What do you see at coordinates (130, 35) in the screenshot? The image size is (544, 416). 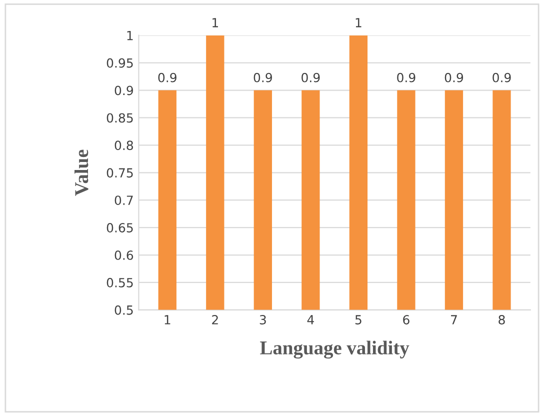 I see `y-tick-label: 1` at bounding box center [130, 35].